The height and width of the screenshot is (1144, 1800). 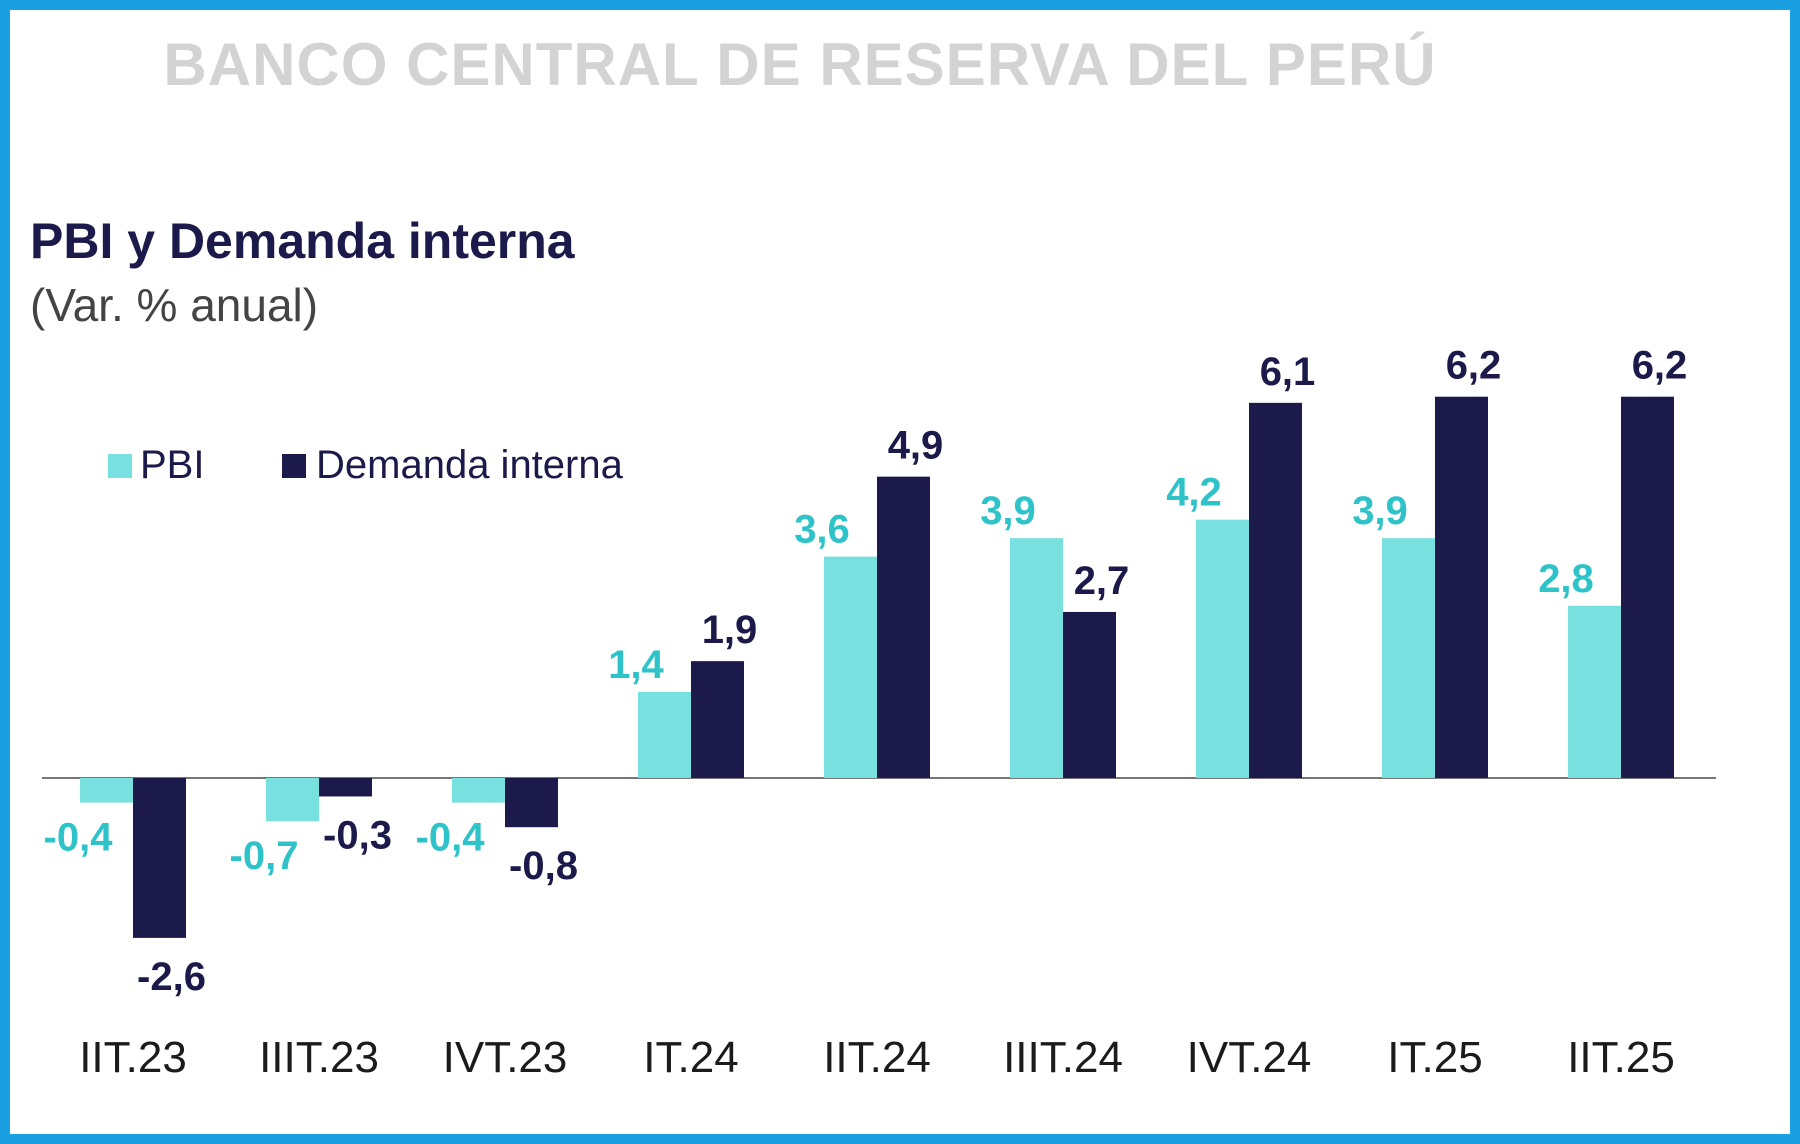 I want to click on label-pbi-IIT.25: 2,8, so click(x=1566, y=579).